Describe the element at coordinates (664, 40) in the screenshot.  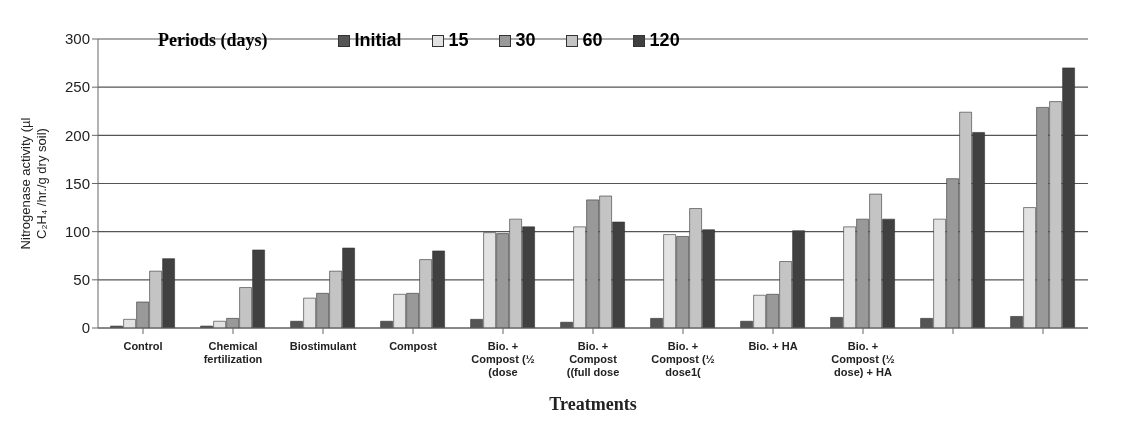
I see `legend-label: 120` at that location.